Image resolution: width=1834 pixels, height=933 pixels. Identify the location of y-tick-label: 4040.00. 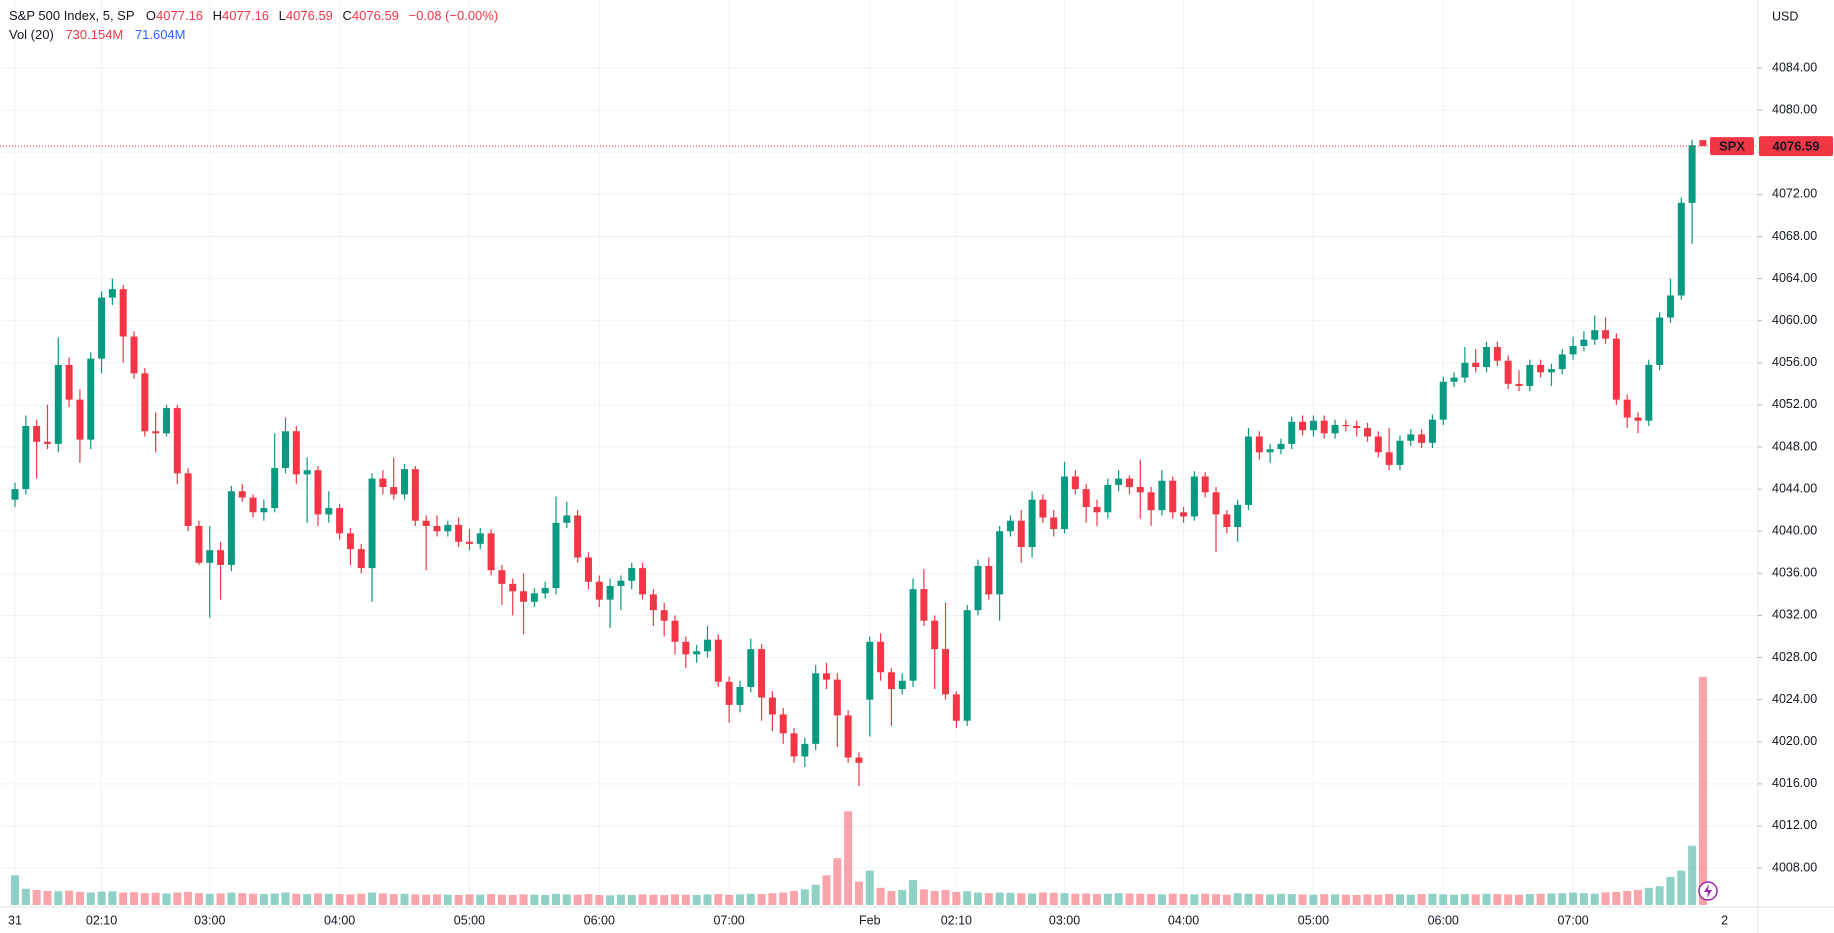
(1794, 531).